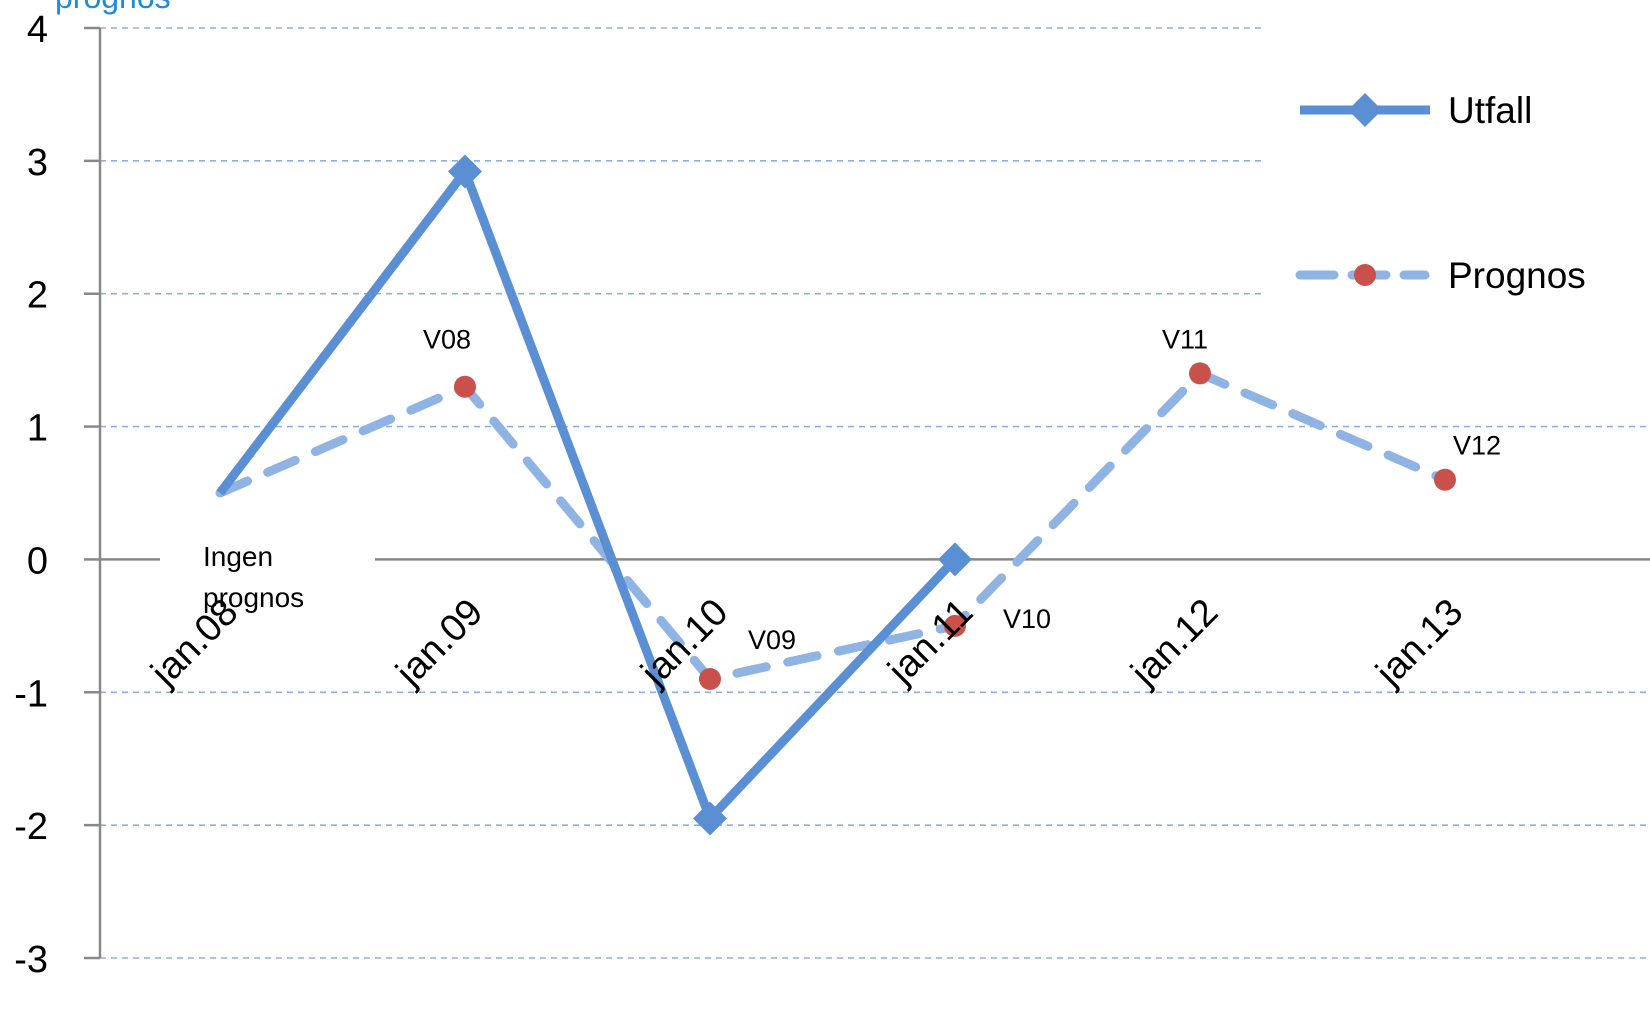 The height and width of the screenshot is (1025, 1650). What do you see at coordinates (37, 429) in the screenshot?
I see `y-tick-label: 1` at bounding box center [37, 429].